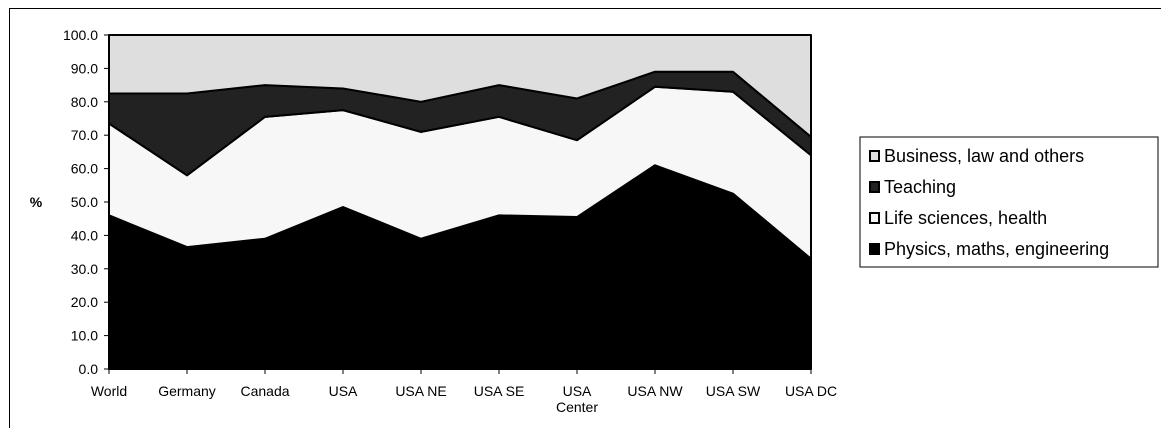 Image resolution: width=1164 pixels, height=434 pixels. What do you see at coordinates (89, 369) in the screenshot?
I see `y-tick-label: 0.0` at bounding box center [89, 369].